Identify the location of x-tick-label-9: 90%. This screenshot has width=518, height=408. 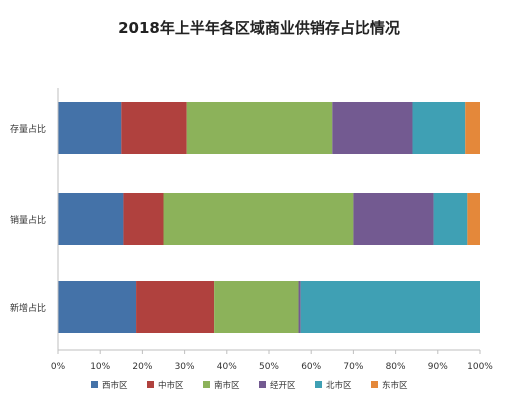
(438, 367).